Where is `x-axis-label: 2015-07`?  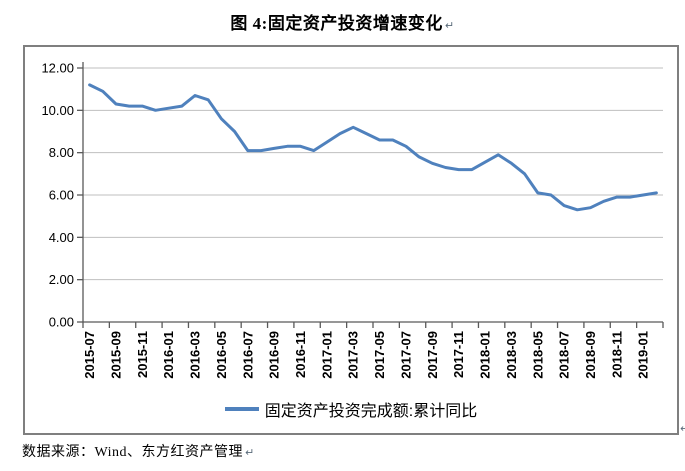
x-axis-label: 2015-07 is located at coordinates (89, 355).